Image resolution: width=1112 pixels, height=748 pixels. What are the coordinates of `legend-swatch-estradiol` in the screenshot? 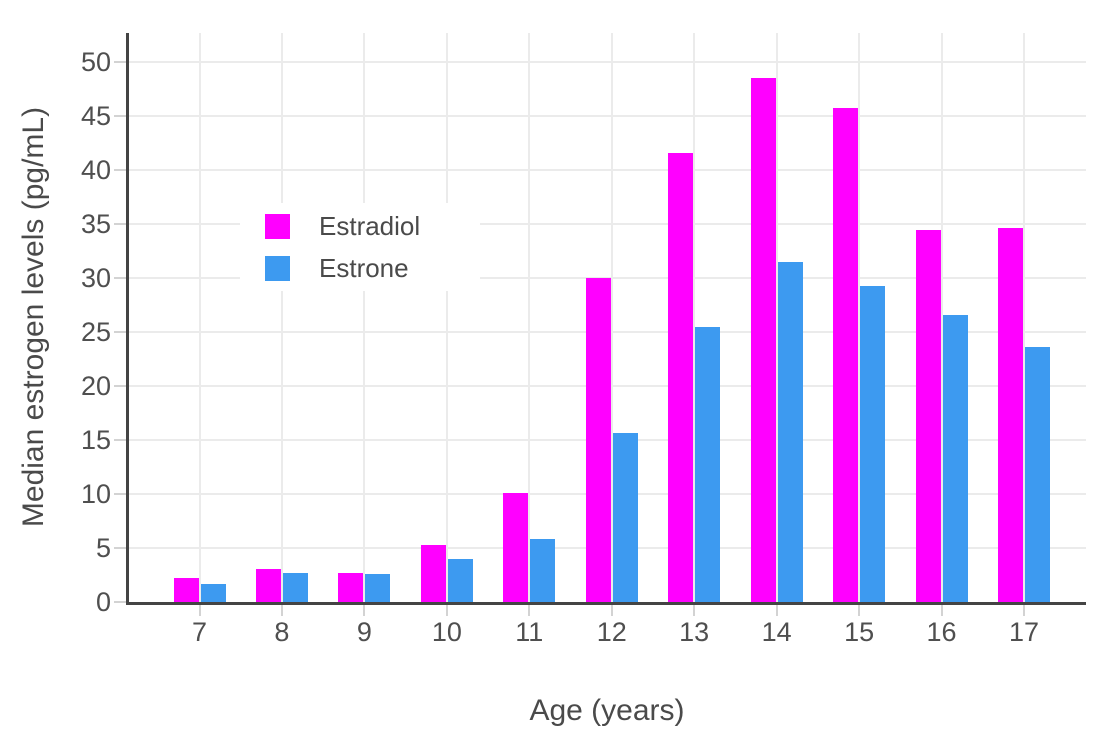 It's located at (277, 226).